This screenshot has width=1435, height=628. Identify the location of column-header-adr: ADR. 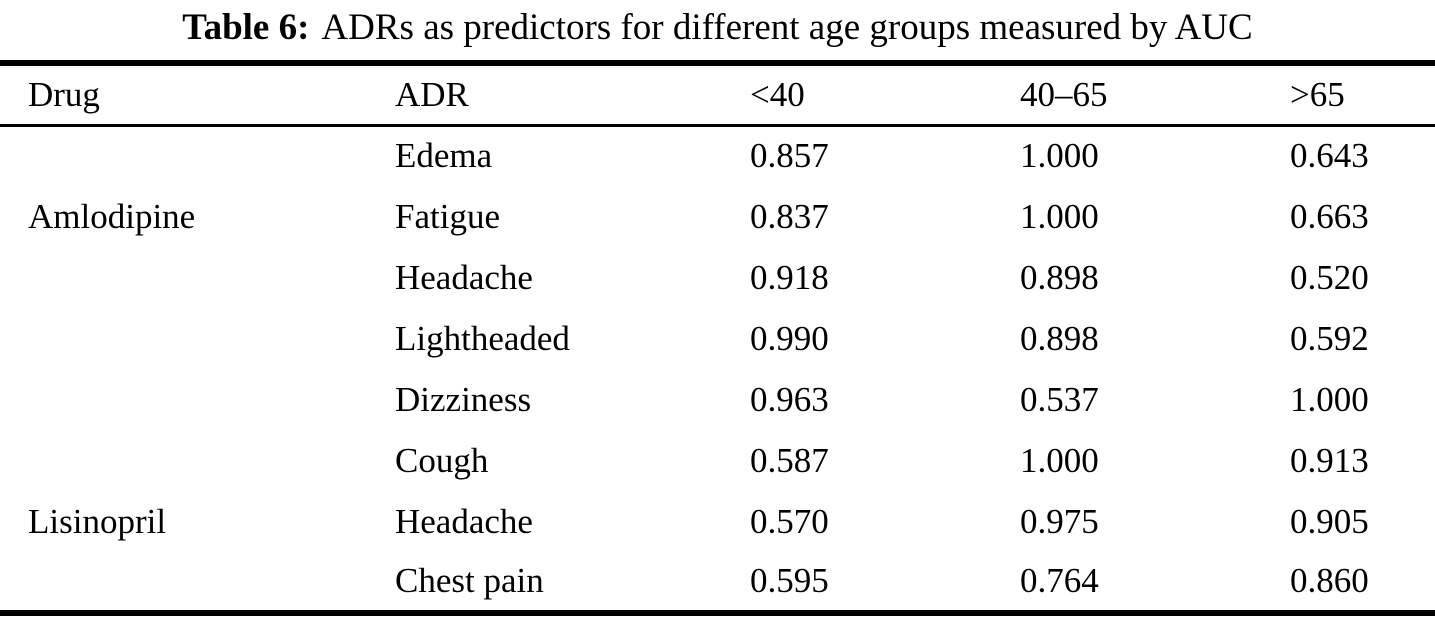
(572, 93).